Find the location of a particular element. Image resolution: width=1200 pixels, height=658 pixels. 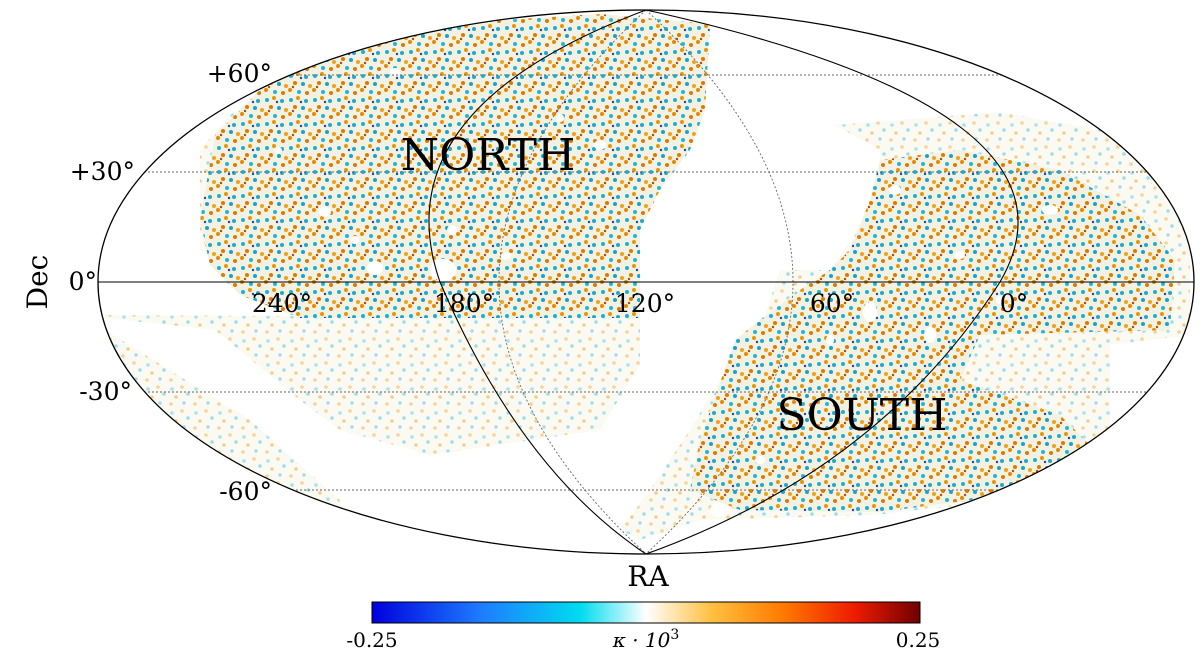

dec-tick-label: 0° is located at coordinates (83, 281).